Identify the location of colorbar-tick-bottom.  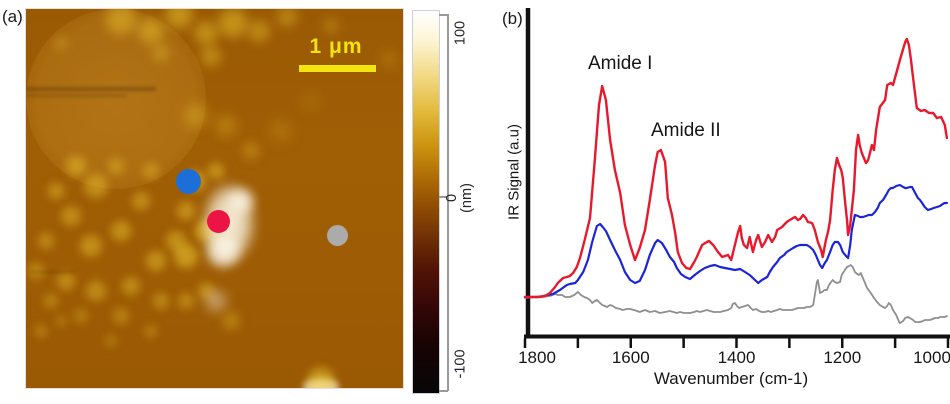
(443, 391).